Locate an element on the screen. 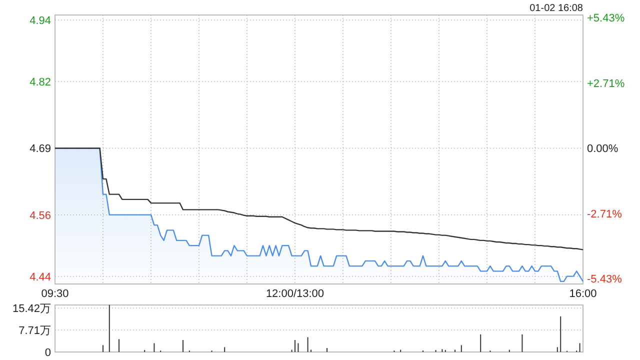  y-tick-label: 4.94 is located at coordinates (40, 21).